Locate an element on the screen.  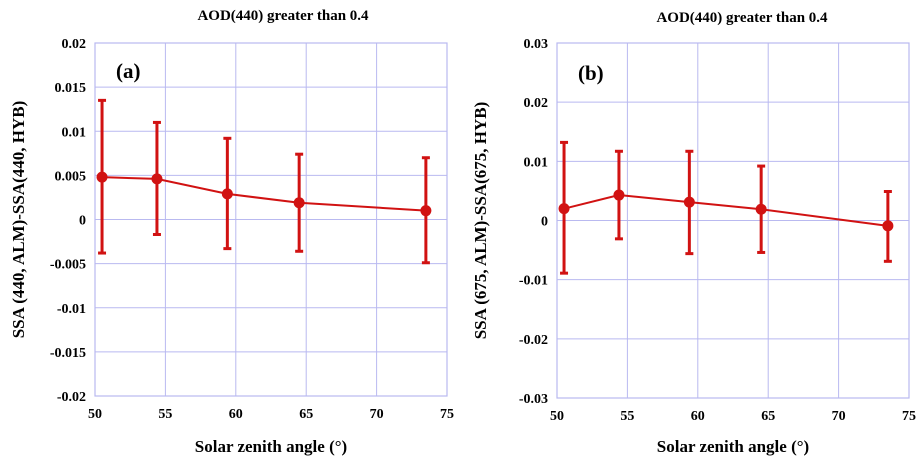
y-tick-label: -0.03 is located at coordinates (533, 399).